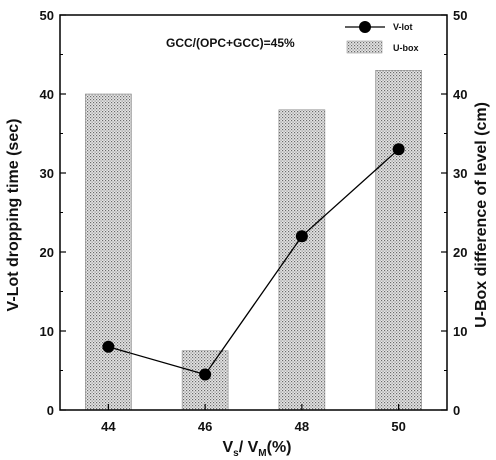 This screenshot has height=460, width=496. What do you see at coordinates (47, 331) in the screenshot?
I see `y-left-tick-label: 10` at bounding box center [47, 331].